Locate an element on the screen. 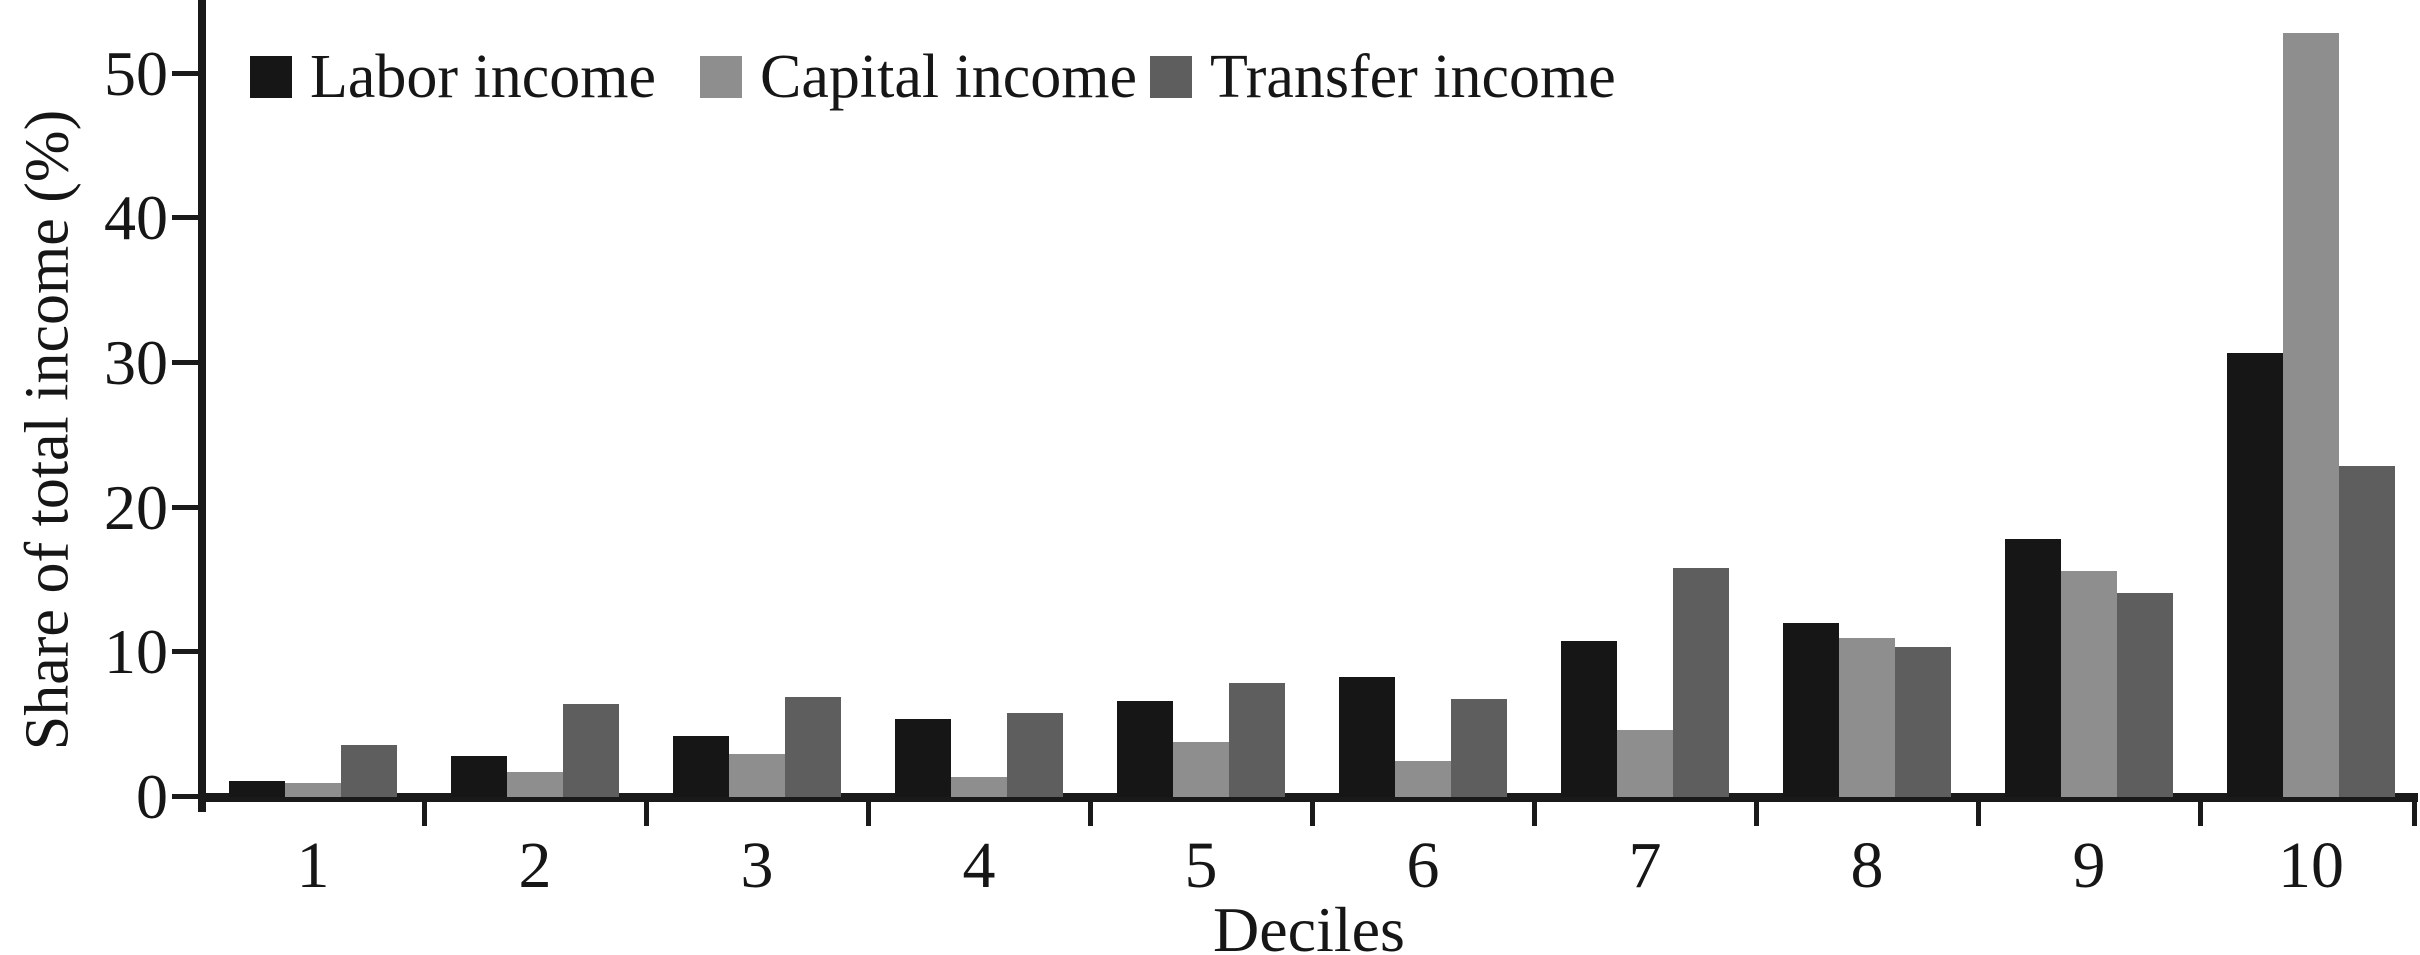  x-axis-title: Deciles is located at coordinates (1309, 924).